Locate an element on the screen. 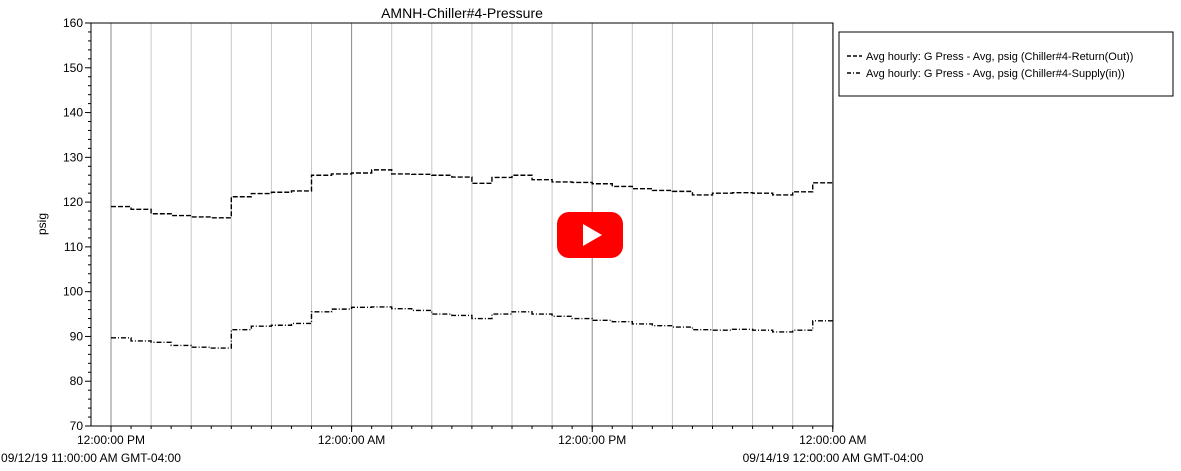  youtube-play-button is located at coordinates (590, 235).